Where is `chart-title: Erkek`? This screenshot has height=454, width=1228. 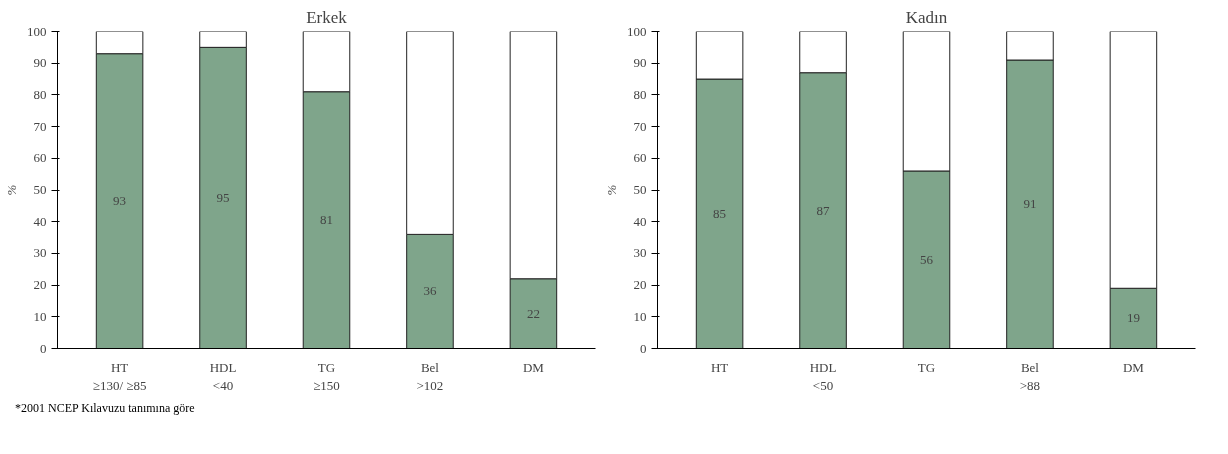
chart-title: Erkek is located at coordinates (327, 17).